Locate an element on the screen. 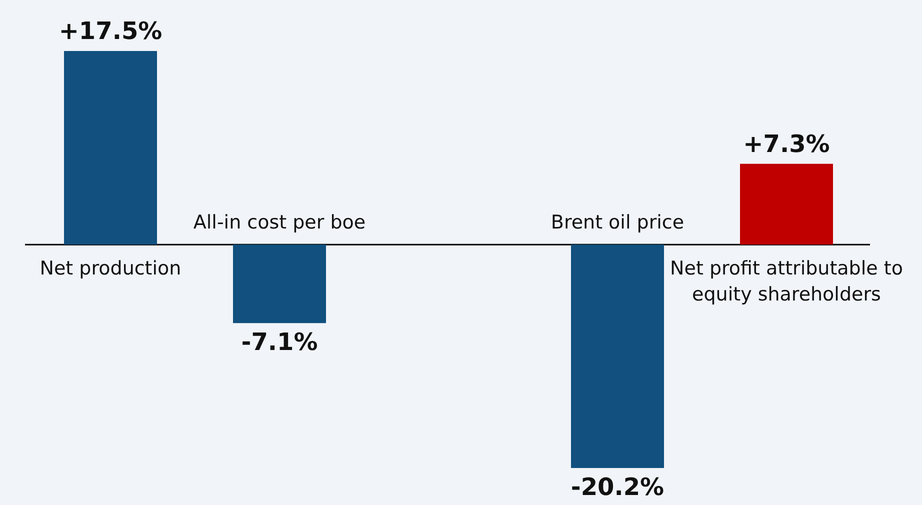 The width and height of the screenshot is (922, 505). data-label: +7.3% is located at coordinates (786, 144).